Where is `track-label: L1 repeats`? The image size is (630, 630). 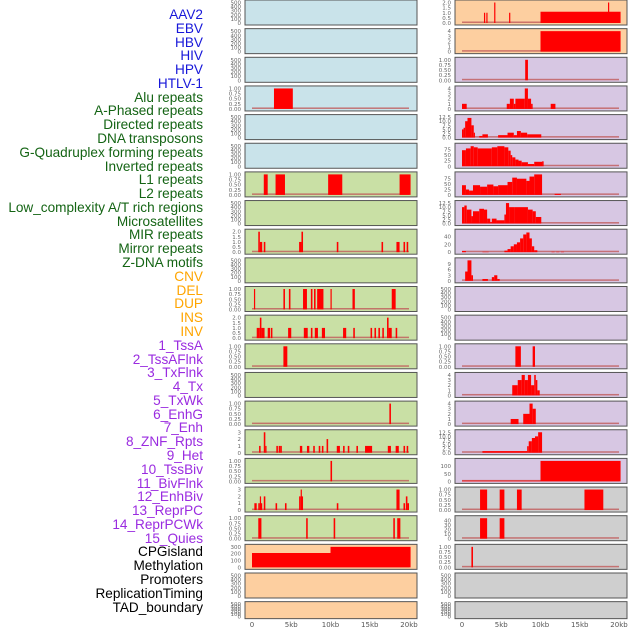
track-label: L1 repeats is located at coordinates (170, 180).